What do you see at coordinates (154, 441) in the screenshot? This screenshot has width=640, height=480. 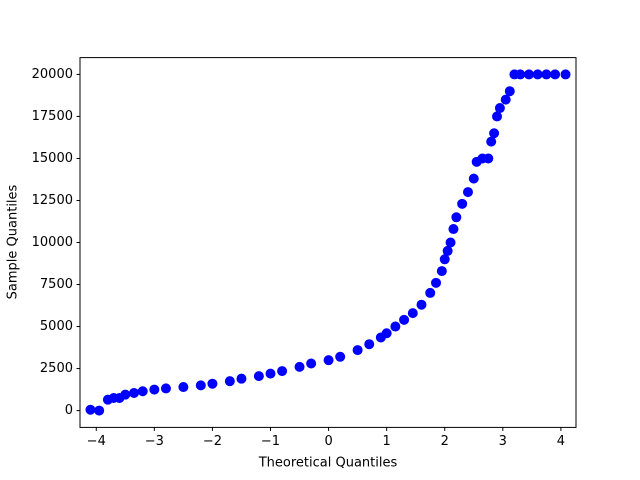 I see `x-tick-label: −3` at bounding box center [154, 441].